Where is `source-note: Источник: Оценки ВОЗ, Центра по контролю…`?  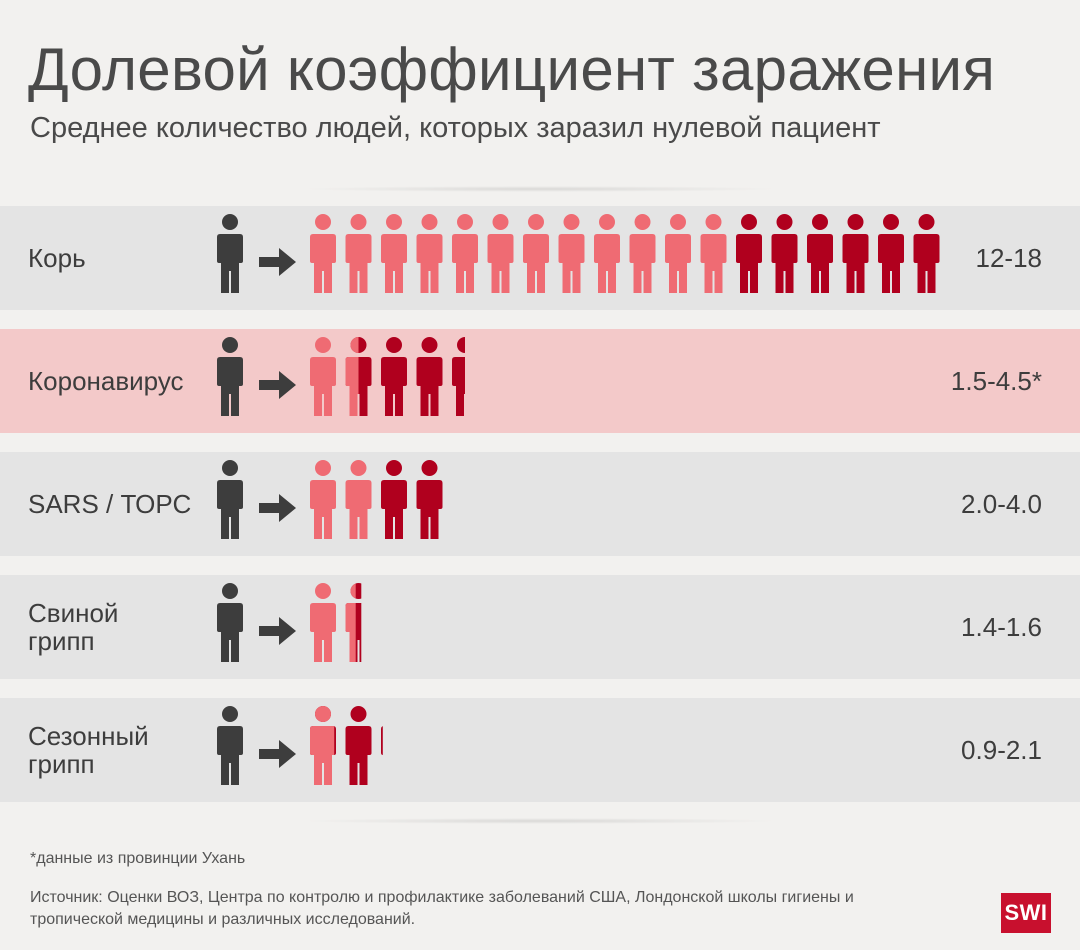
source-note: Источник: Оценки ВОЗ, Центра по контролю… is located at coordinates (442, 908).